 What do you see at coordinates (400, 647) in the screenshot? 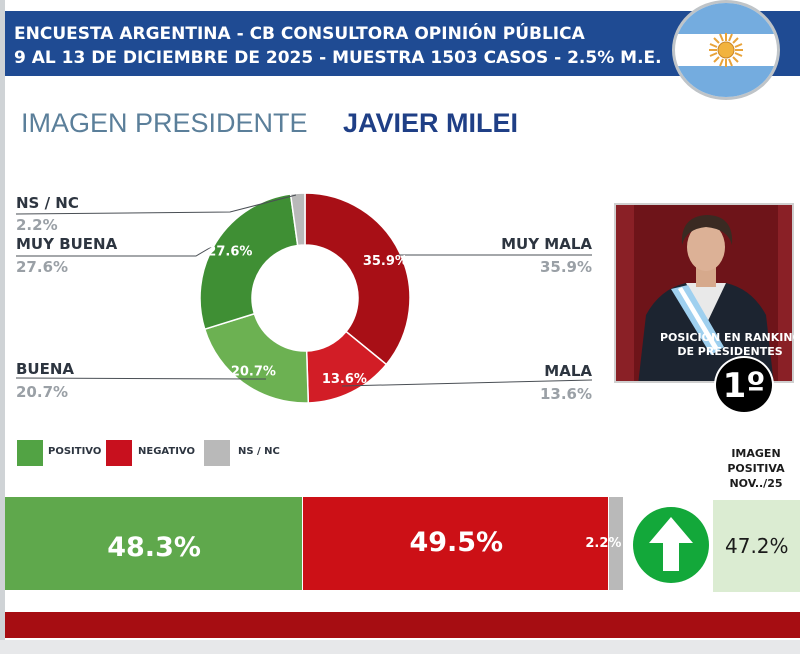
I see `page-bottom-strip` at bounding box center [400, 647].